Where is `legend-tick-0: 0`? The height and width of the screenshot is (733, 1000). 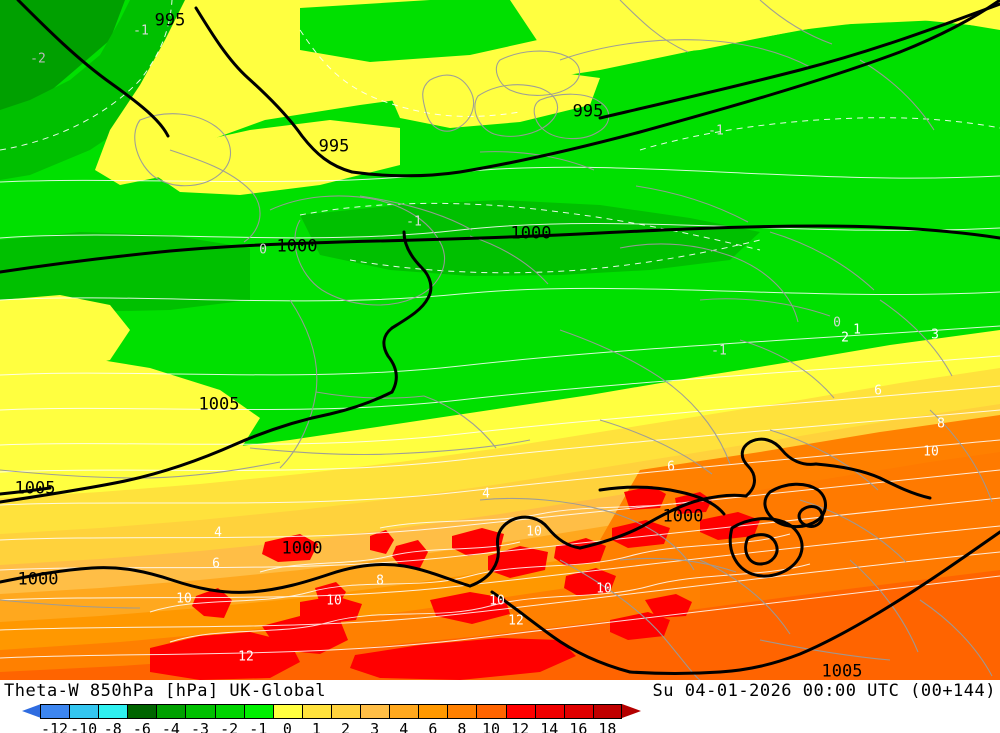
legend-tick-0: 0 is located at coordinates (287, 726).